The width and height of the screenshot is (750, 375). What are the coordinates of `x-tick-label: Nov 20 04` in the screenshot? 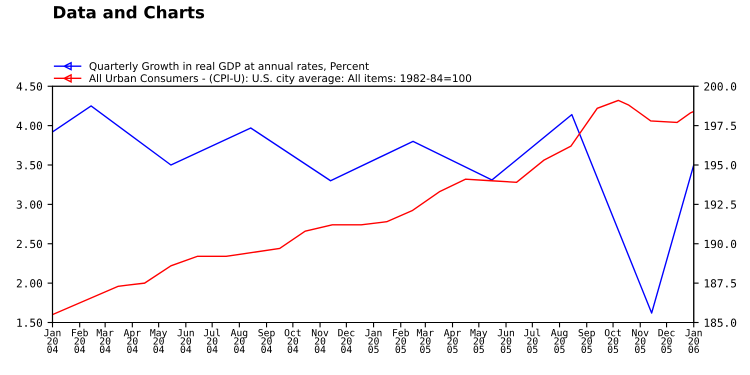 It's located at (320, 341).